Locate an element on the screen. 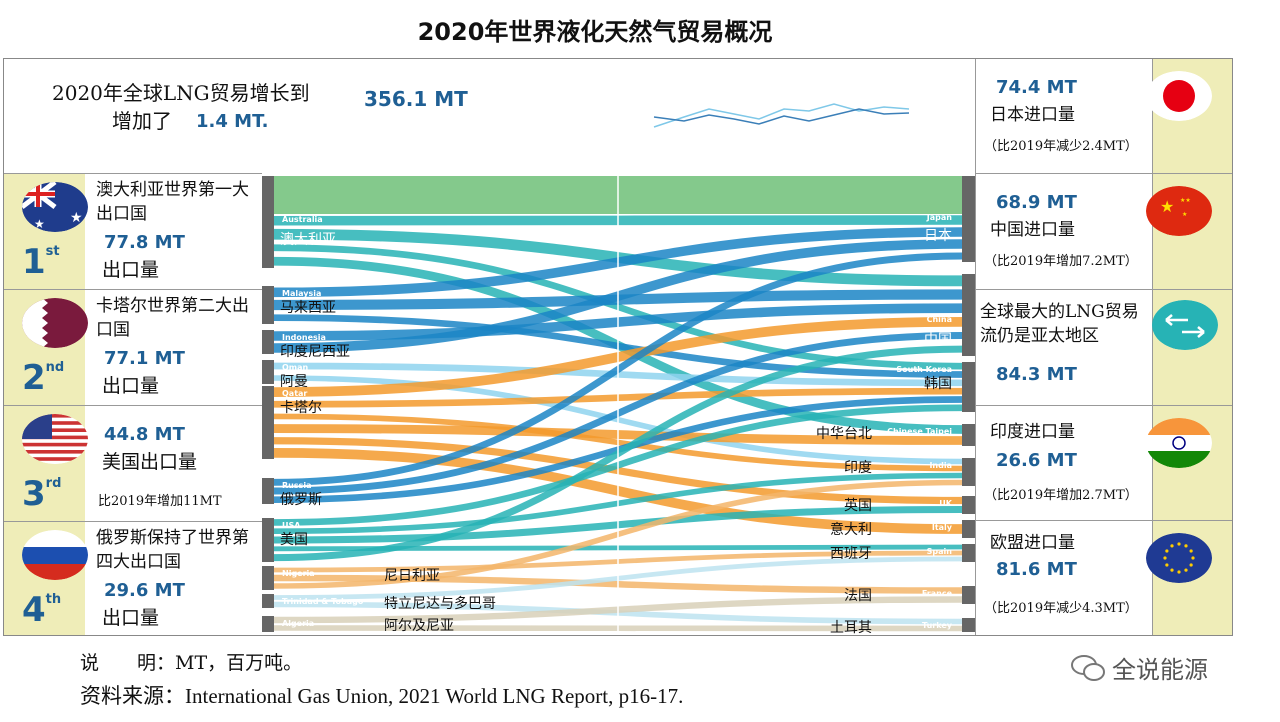 This screenshot has height=722, width=1280. watermark: 全说能源 is located at coordinates (1139, 667).